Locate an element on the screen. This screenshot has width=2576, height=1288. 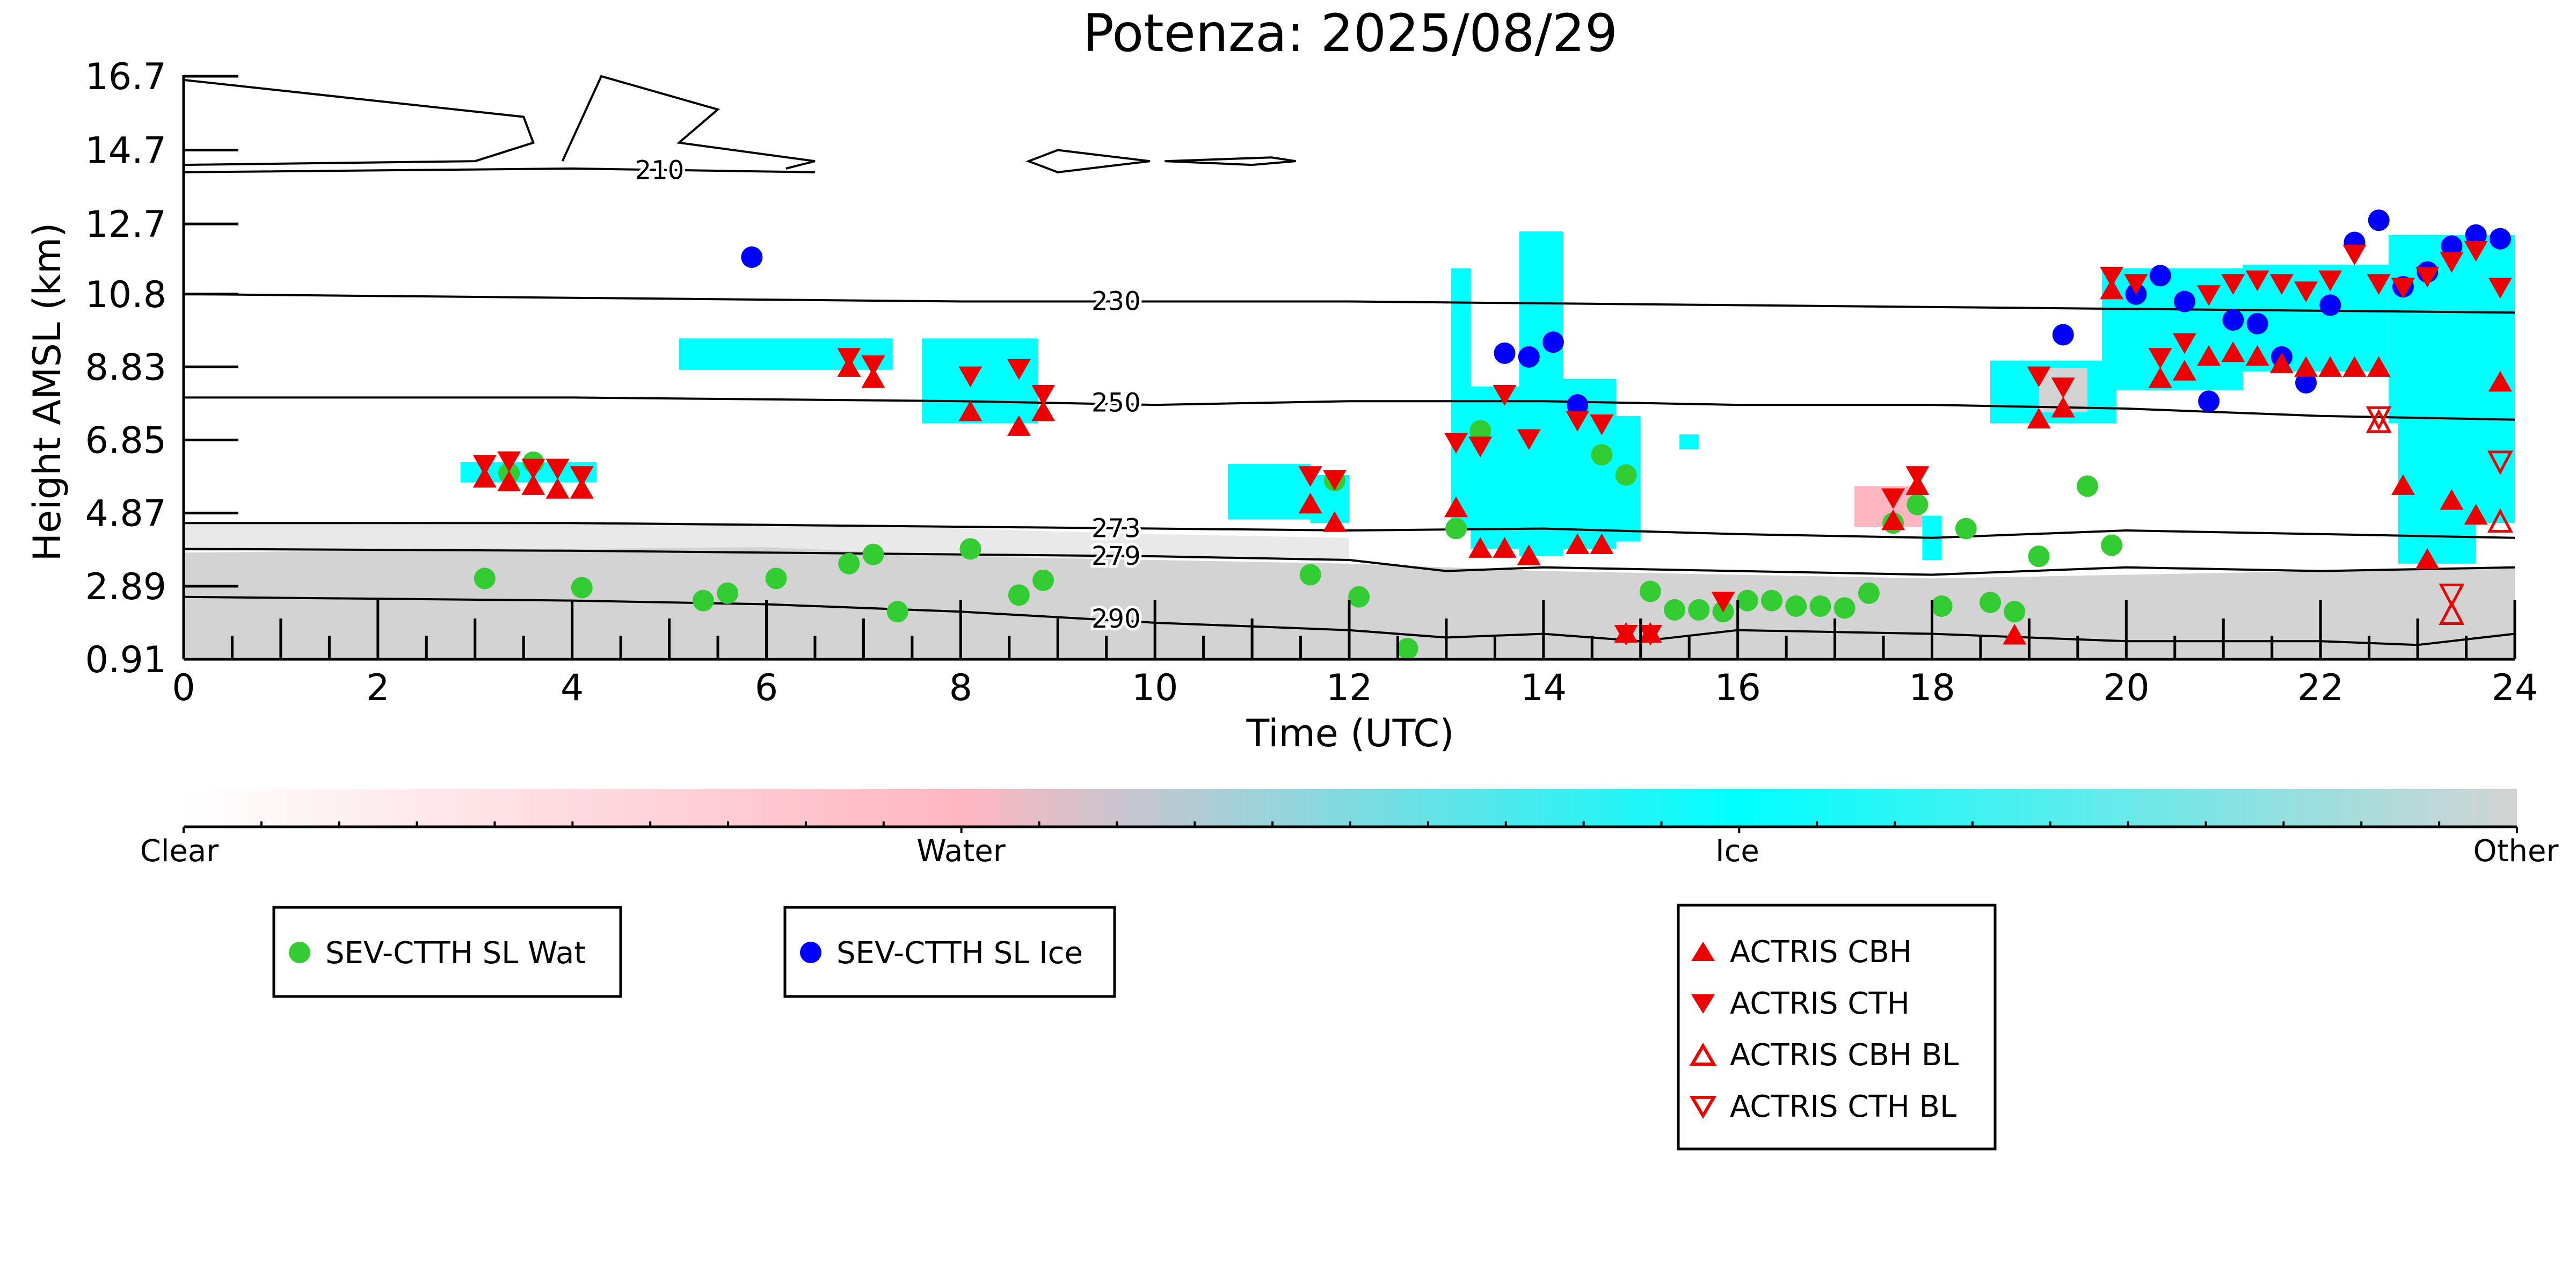
y-tick-label: 14.7 is located at coordinates (125, 151).